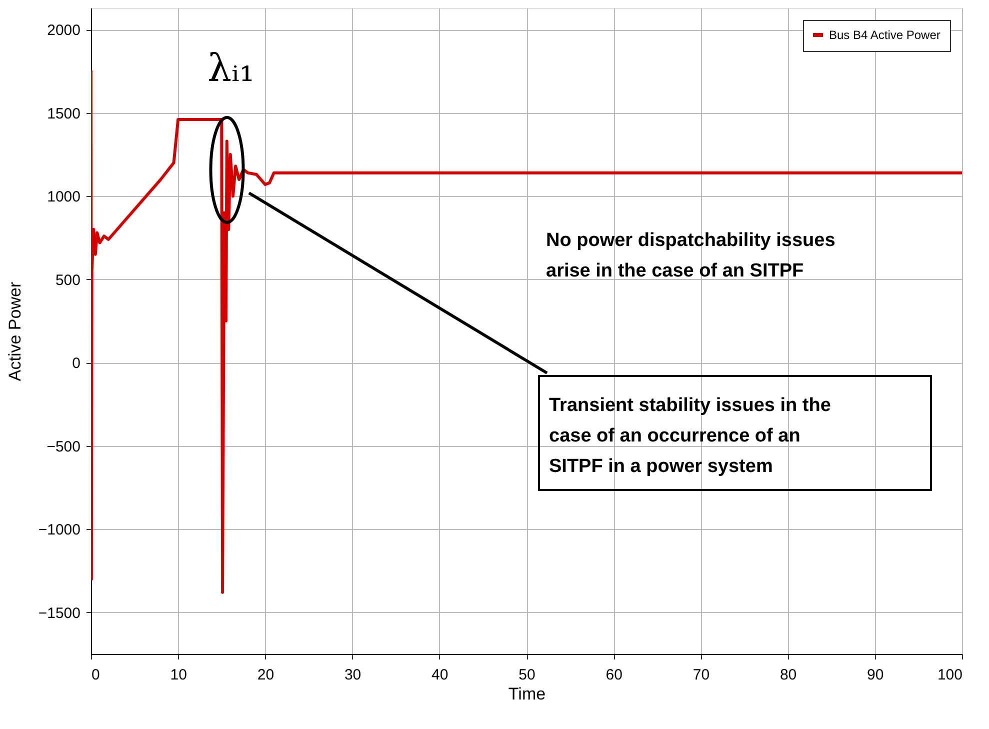 This screenshot has height=729, width=989. Describe the element at coordinates (14, 332) in the screenshot. I see `y-axis-title: Active Power` at that location.